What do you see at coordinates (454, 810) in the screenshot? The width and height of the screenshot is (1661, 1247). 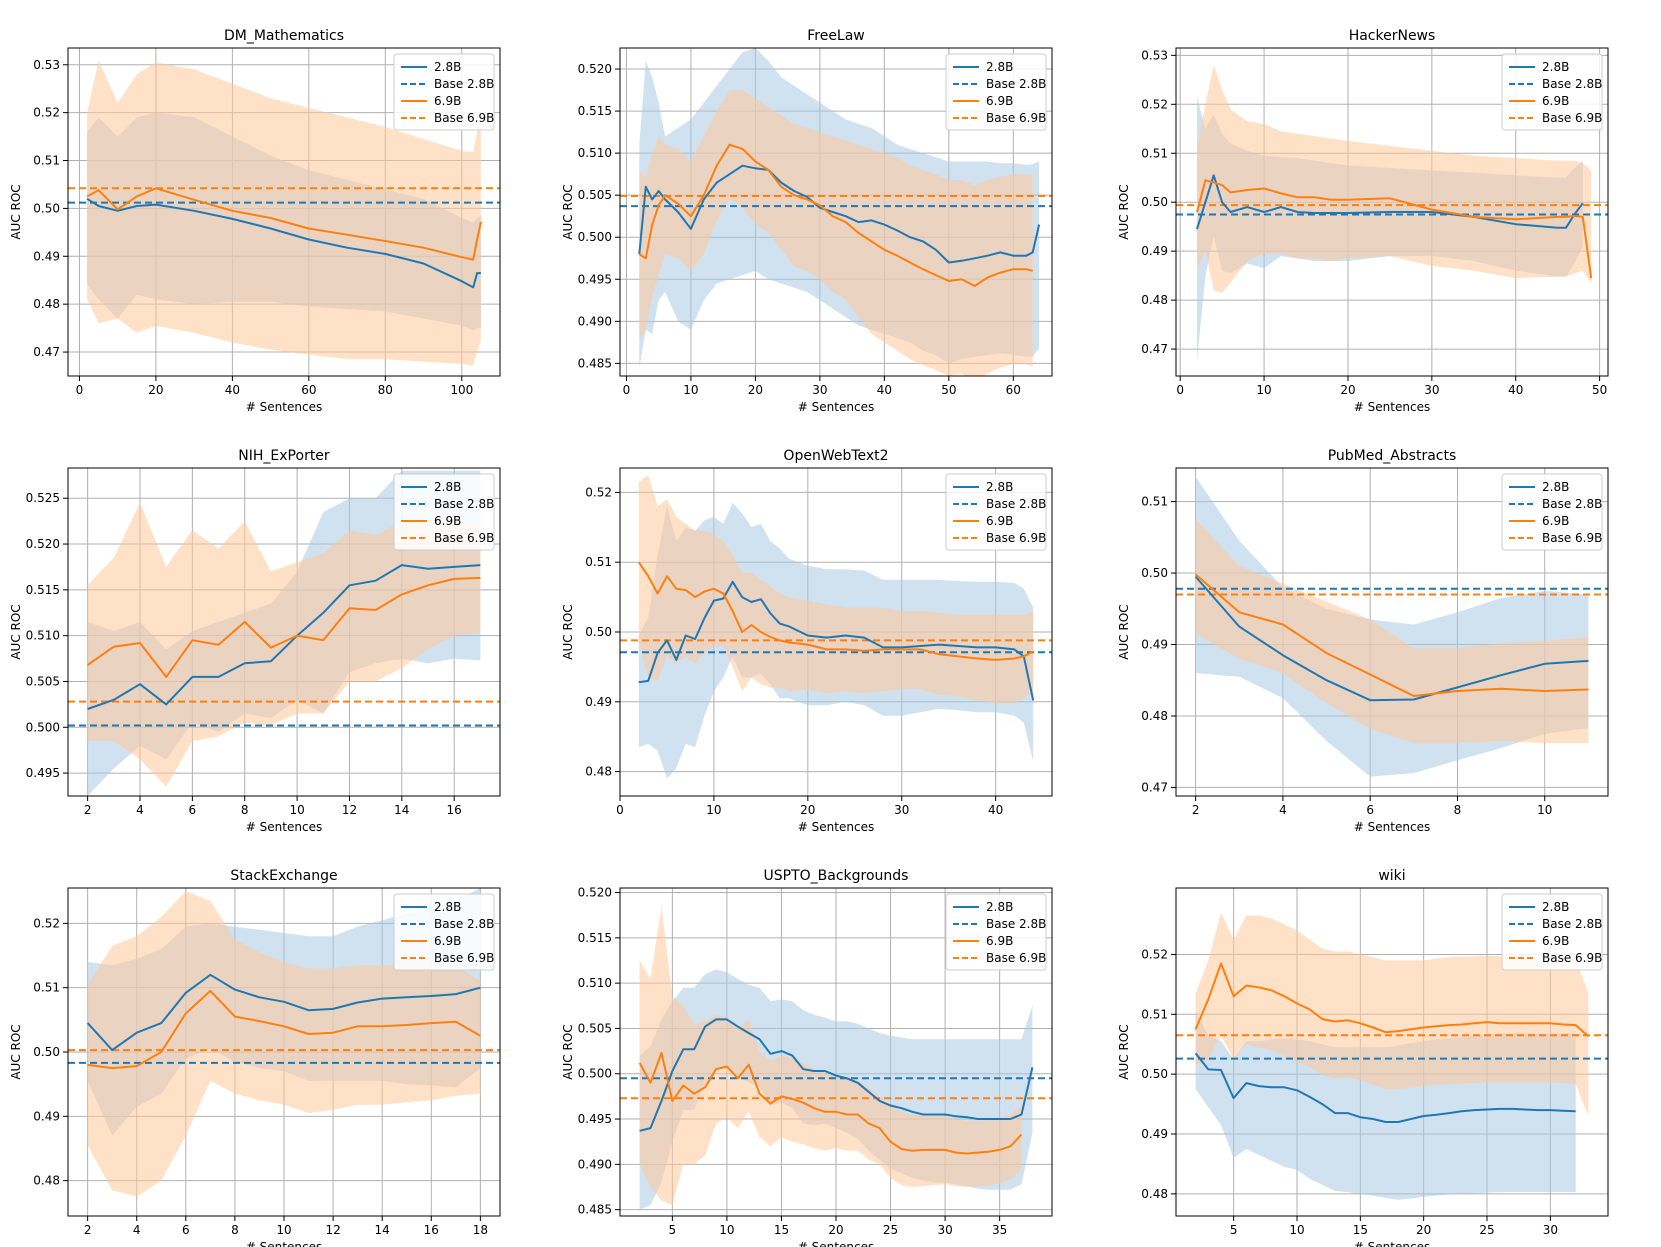 I see `x-tick-label: 16` at bounding box center [454, 810].